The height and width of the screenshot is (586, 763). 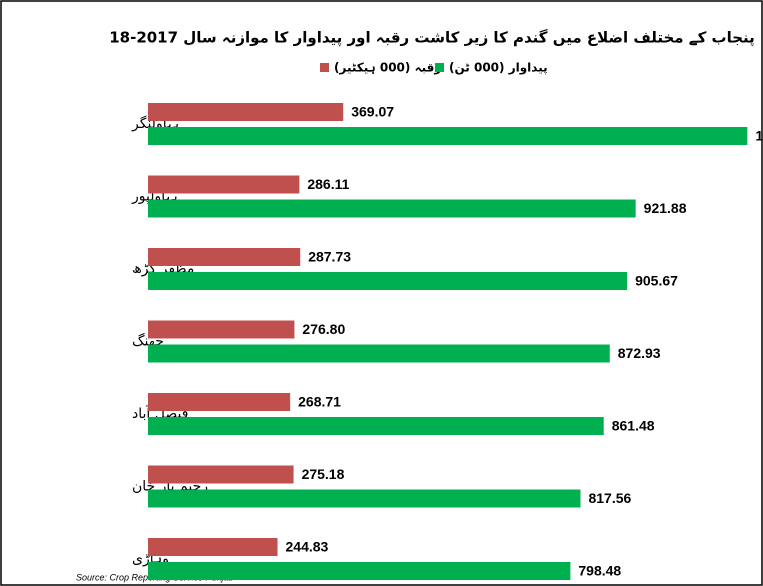 What do you see at coordinates (323, 329) in the screenshot?
I see `data-label: 276.80` at bounding box center [323, 329].